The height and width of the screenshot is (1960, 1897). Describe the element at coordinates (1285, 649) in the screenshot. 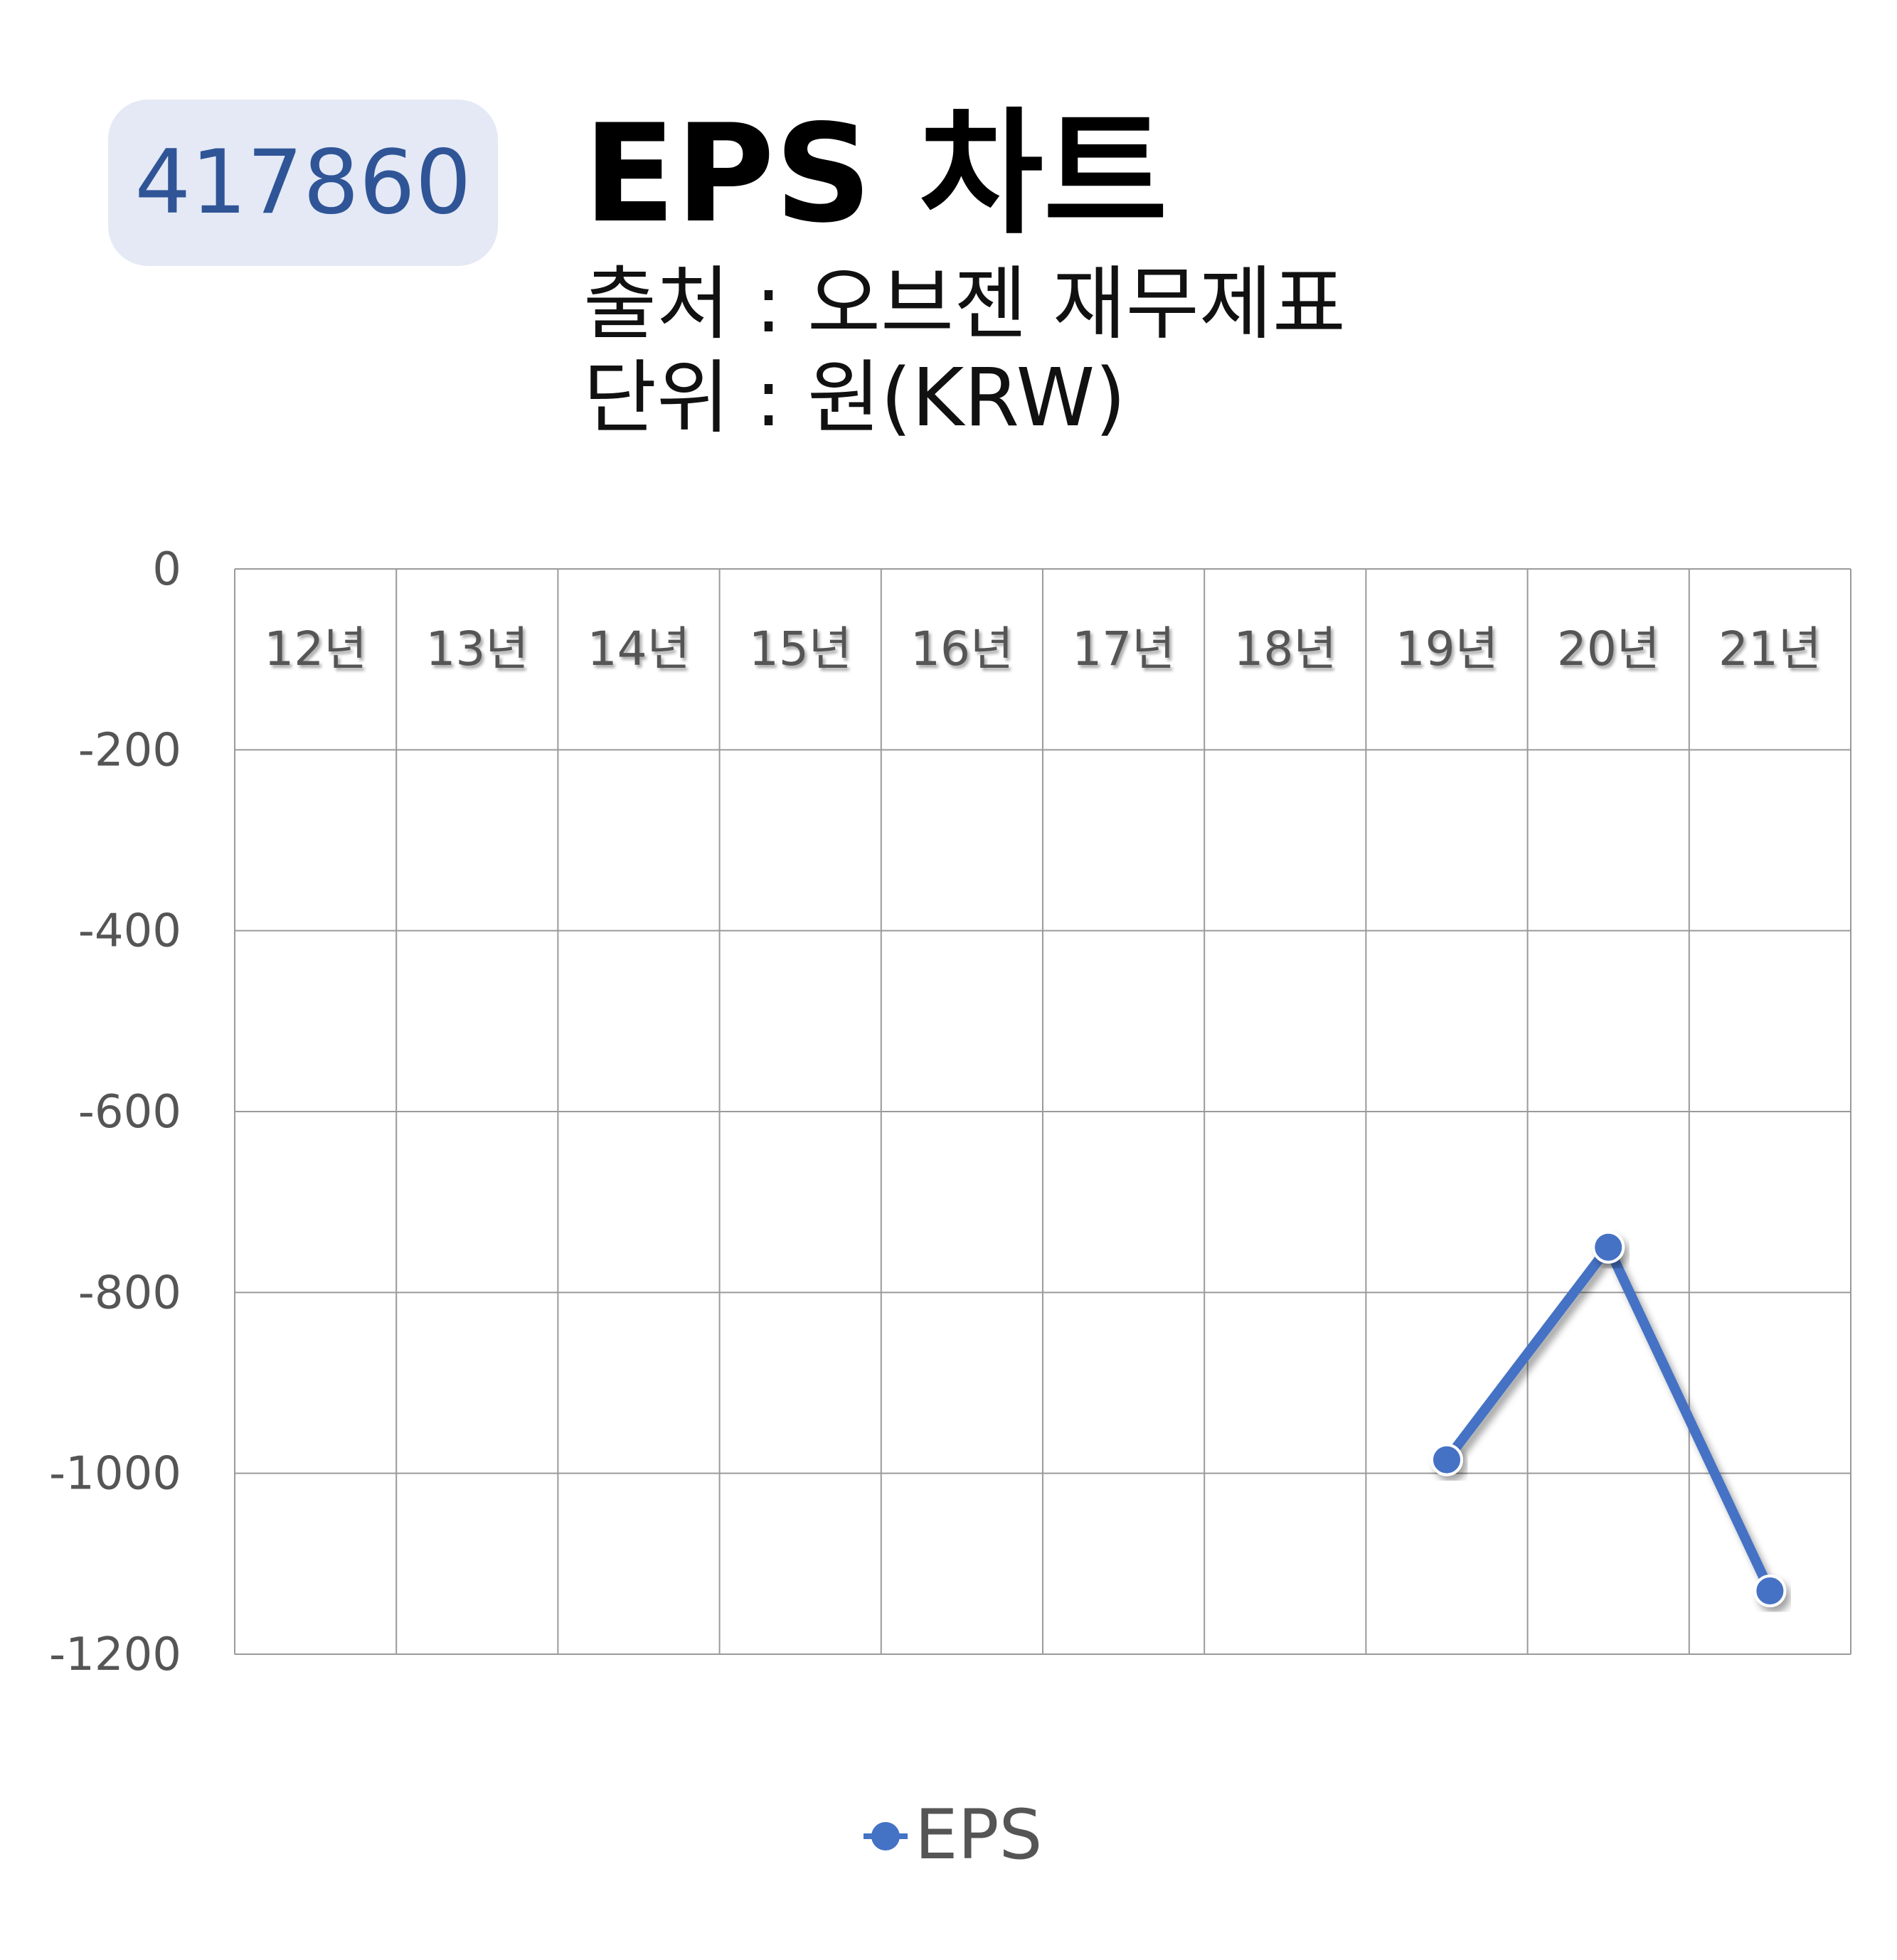

I see `x-tick-label: 18년` at that location.